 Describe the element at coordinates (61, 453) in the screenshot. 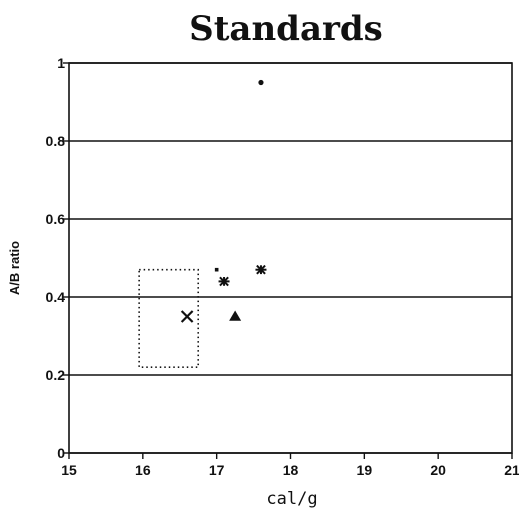

I see `y-tick-label: 0` at that location.